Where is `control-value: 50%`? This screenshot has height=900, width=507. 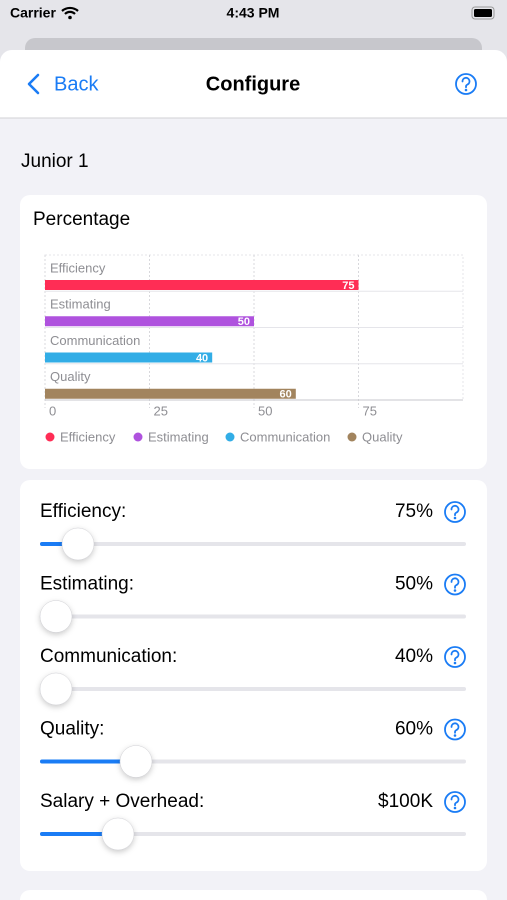
control-value: 50% is located at coordinates (414, 584).